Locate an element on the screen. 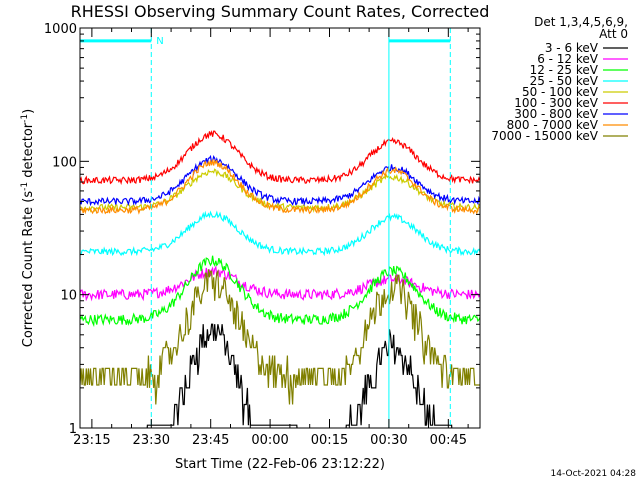 This screenshot has width=640, height=480. y-tick-label-1: 10 is located at coordinates (68, 296).